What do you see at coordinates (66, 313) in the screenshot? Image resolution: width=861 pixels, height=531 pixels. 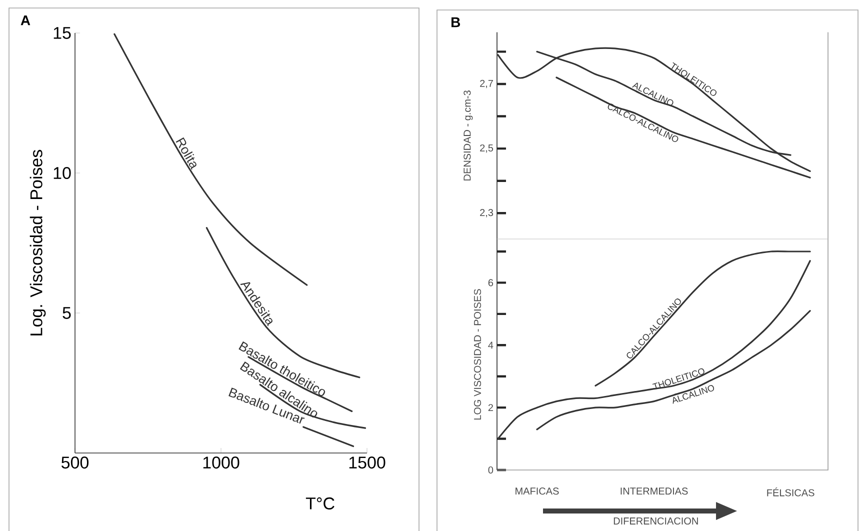 I see `y-tick-label: 5` at bounding box center [66, 313].